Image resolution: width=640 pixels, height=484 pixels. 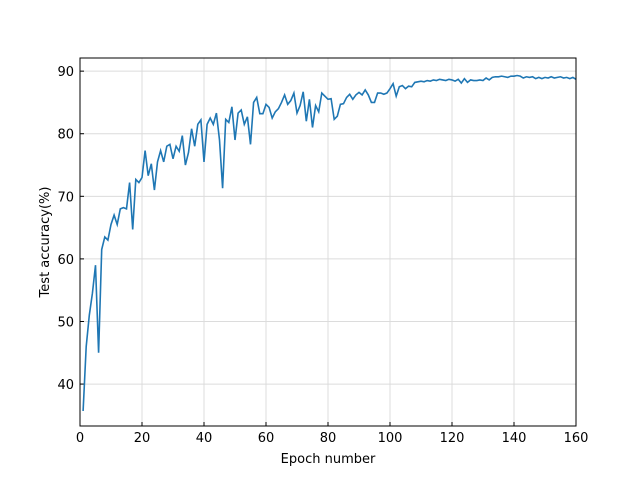 I want to click on y-tick-label: 50, so click(x=65, y=322).